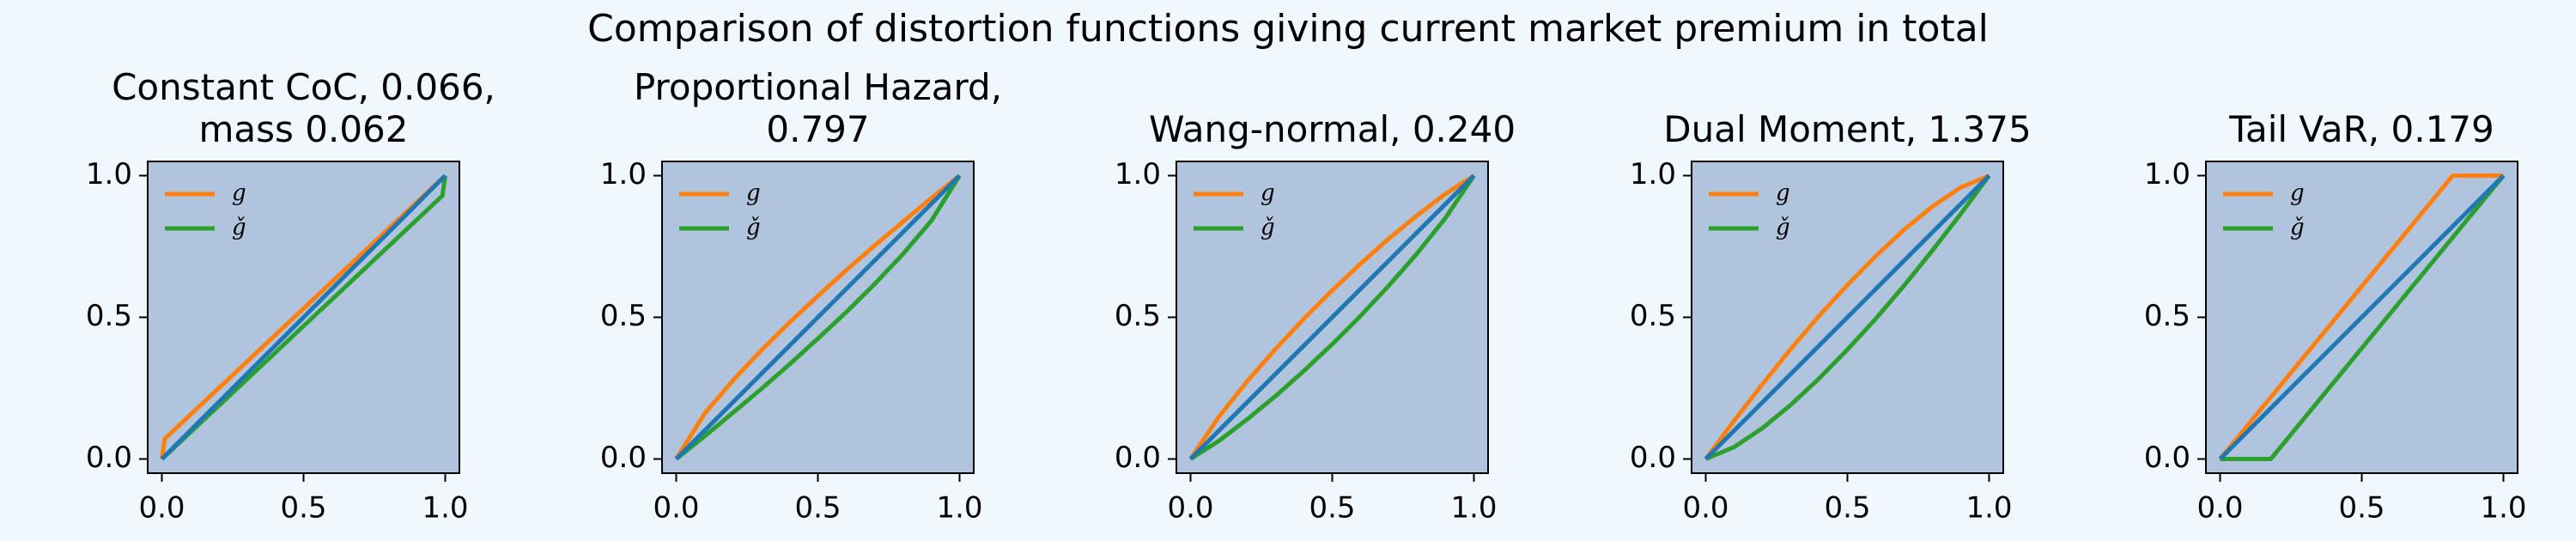  What do you see at coordinates (818, 108) in the screenshot?
I see `chart-title: Proportional Hazard, 0.797` at bounding box center [818, 108].